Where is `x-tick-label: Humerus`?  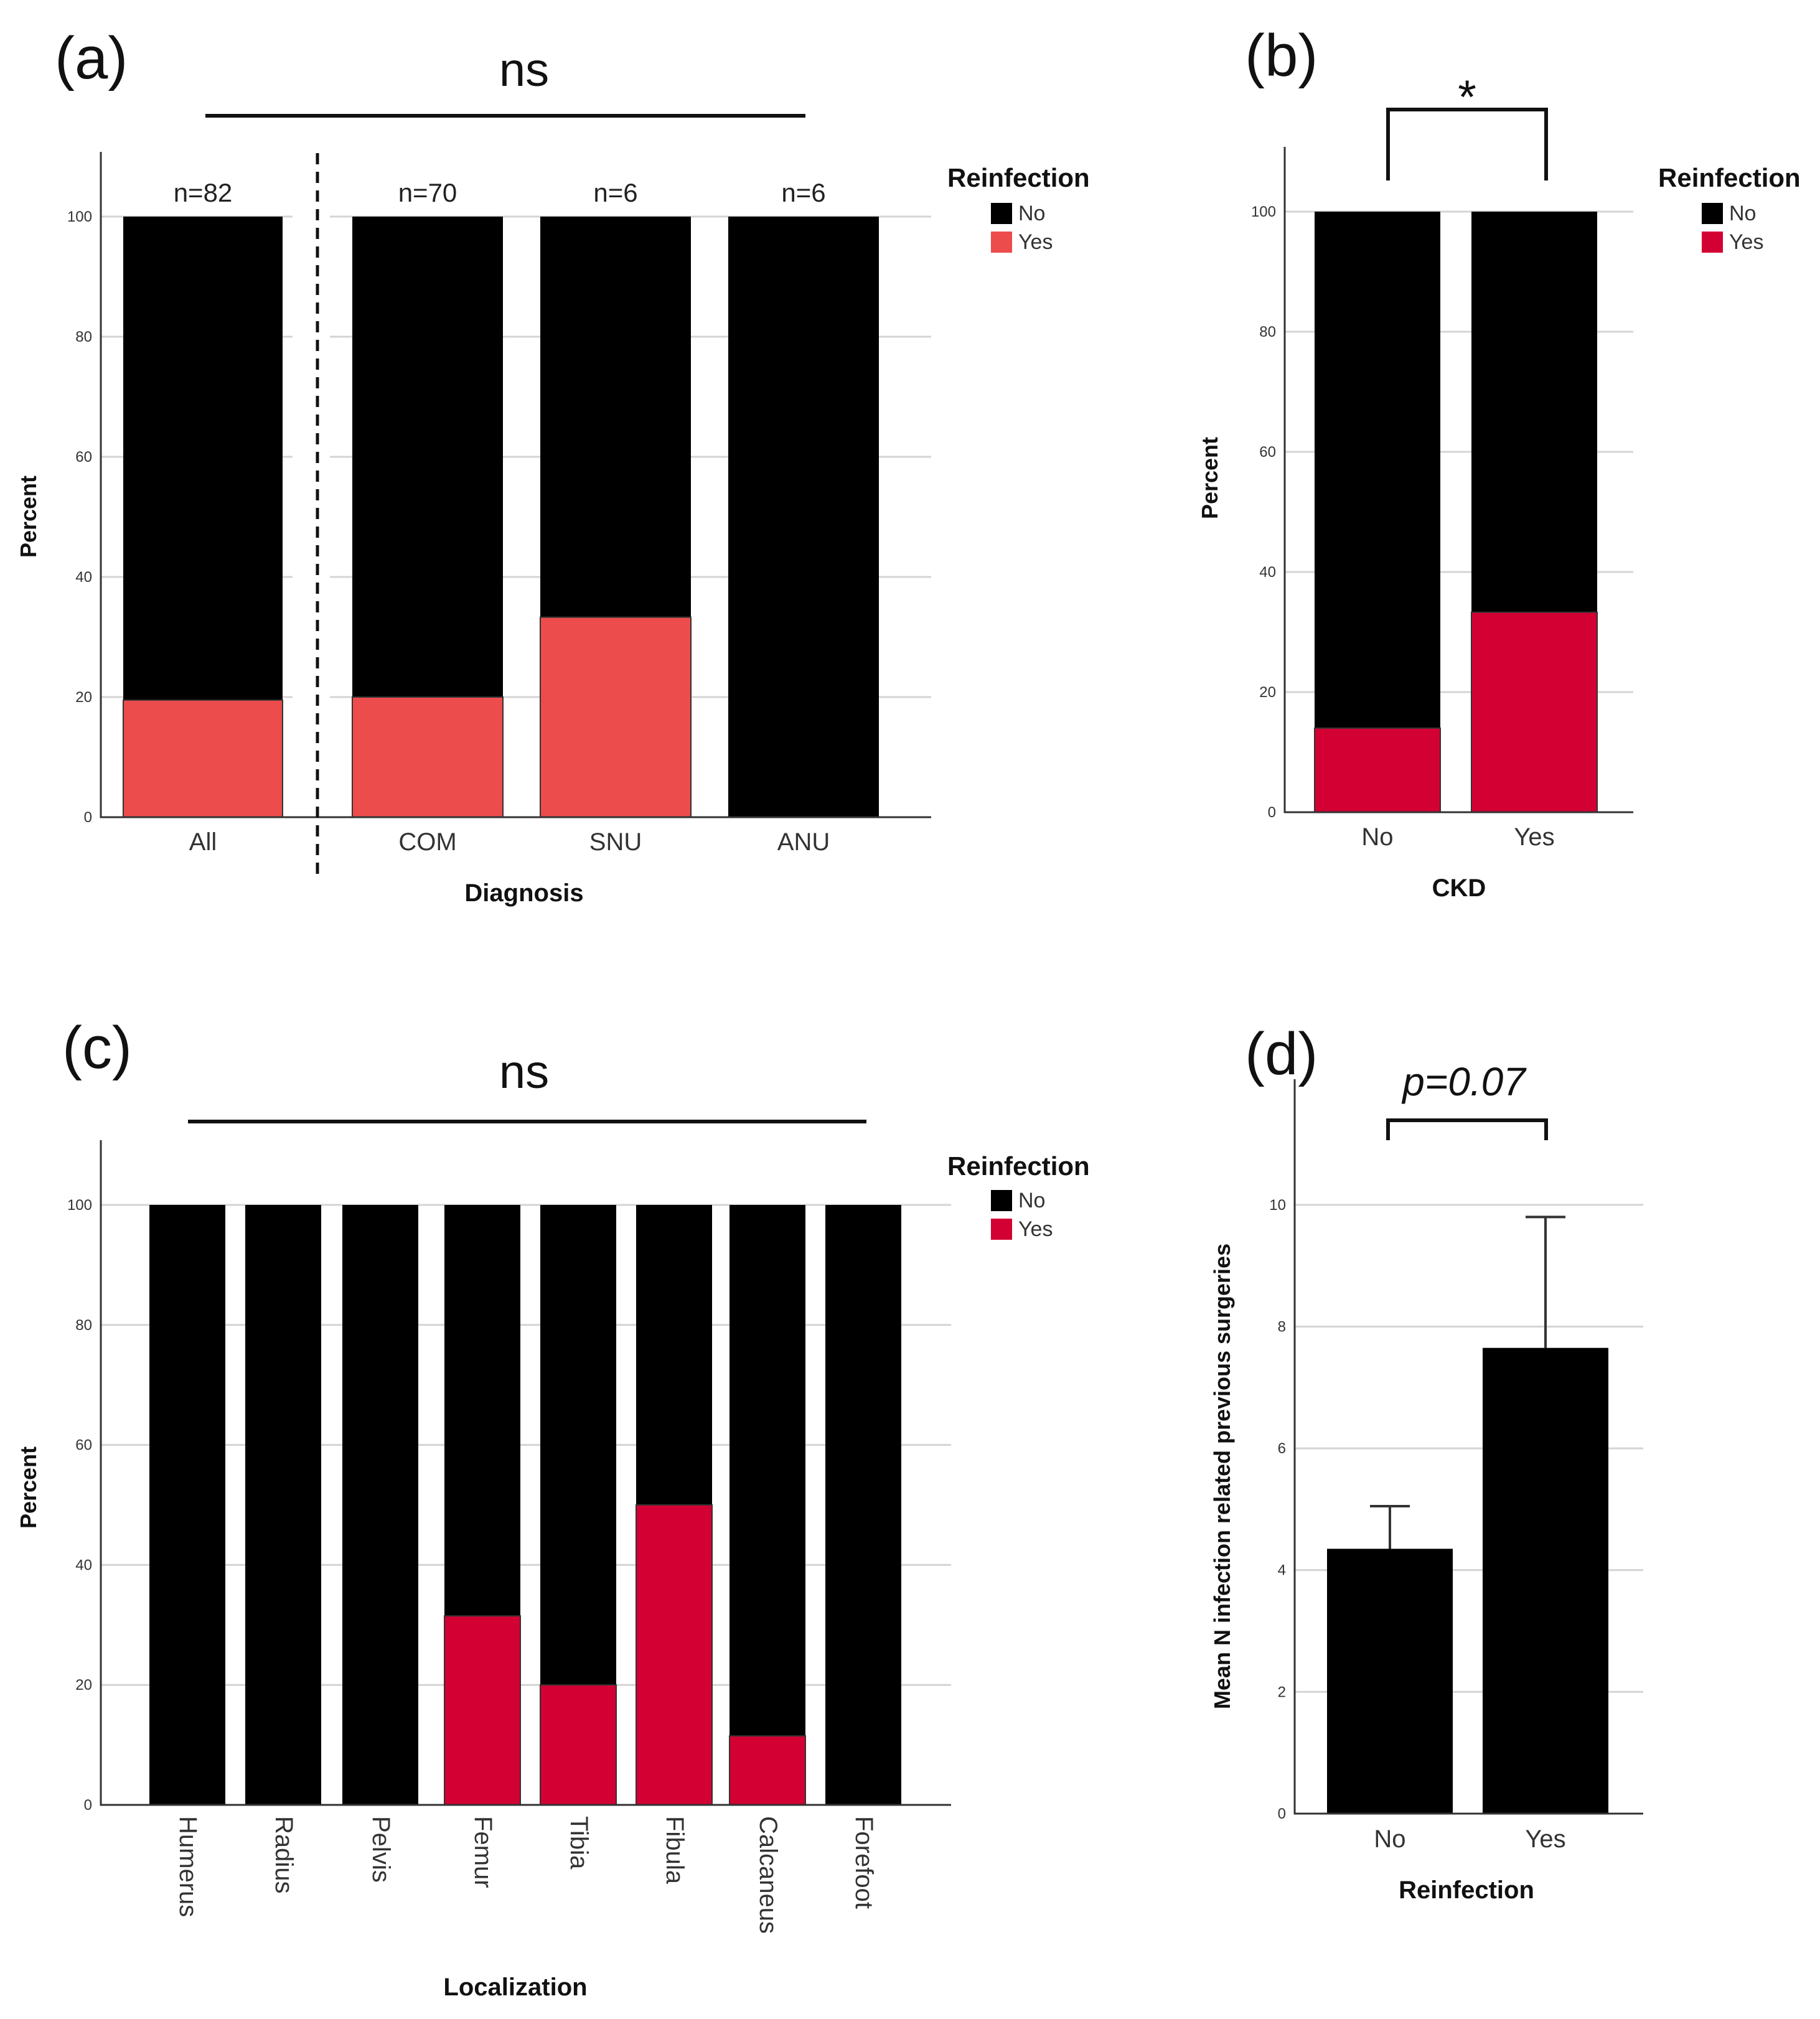
x-tick-label: Humerus is located at coordinates (188, 1866).